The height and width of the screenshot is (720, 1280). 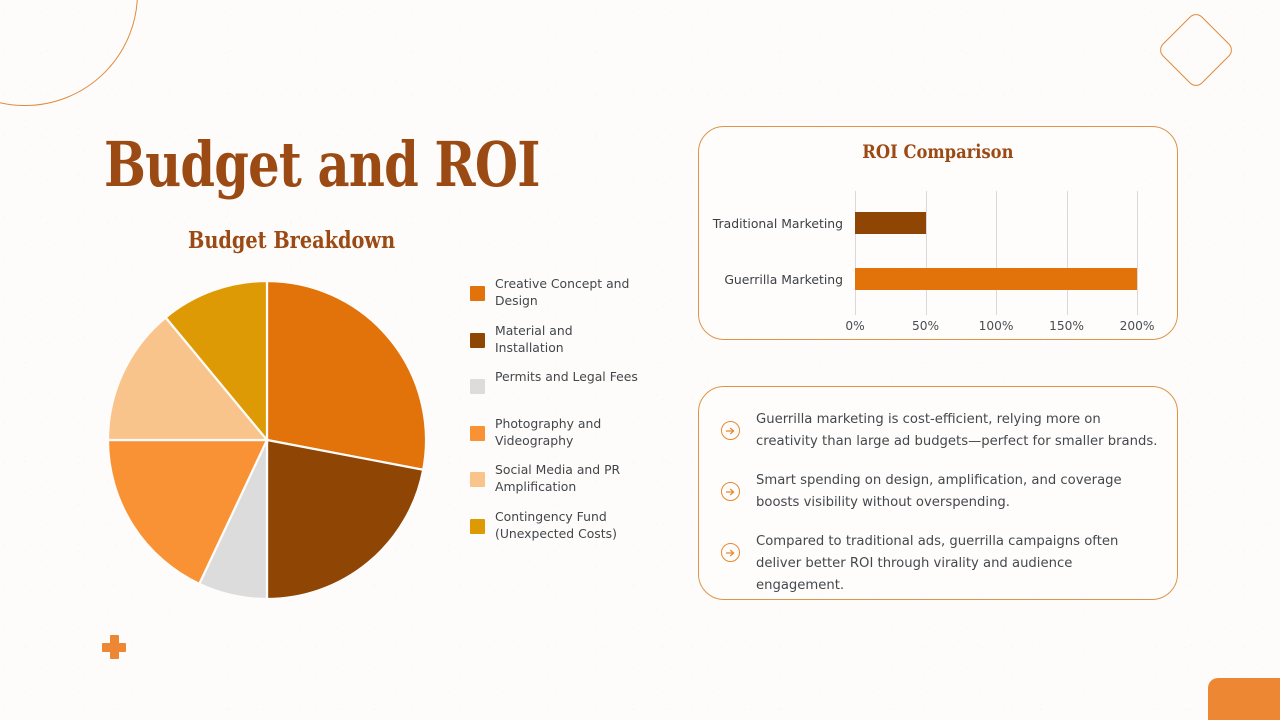 What do you see at coordinates (558, 478) in the screenshot?
I see `legend-item-label: Social Media and PR Amplification` at bounding box center [558, 478].